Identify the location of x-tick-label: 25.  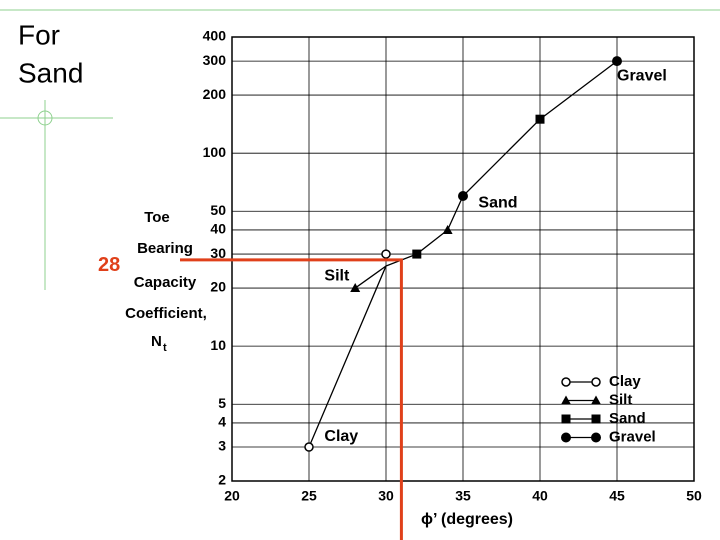
(309, 496).